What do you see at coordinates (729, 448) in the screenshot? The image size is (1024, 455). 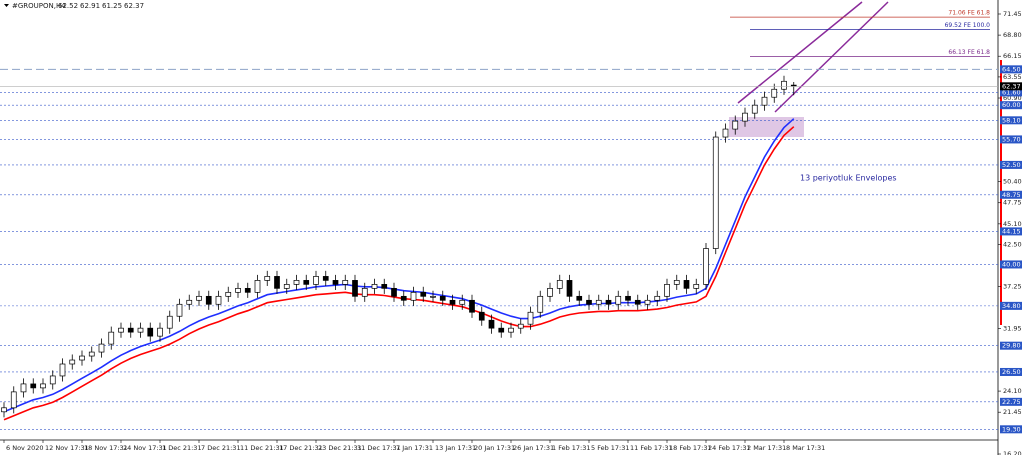 I see `x-tick-label: 24 Feb 17:31` at bounding box center [729, 448].